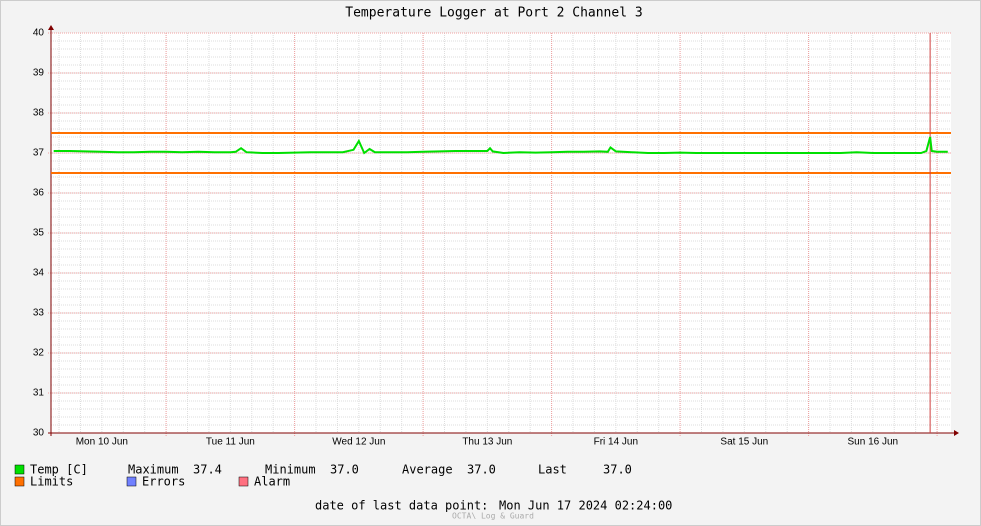 The image size is (981, 526). I want to click on footer-label: date of last data point:, so click(401, 506).